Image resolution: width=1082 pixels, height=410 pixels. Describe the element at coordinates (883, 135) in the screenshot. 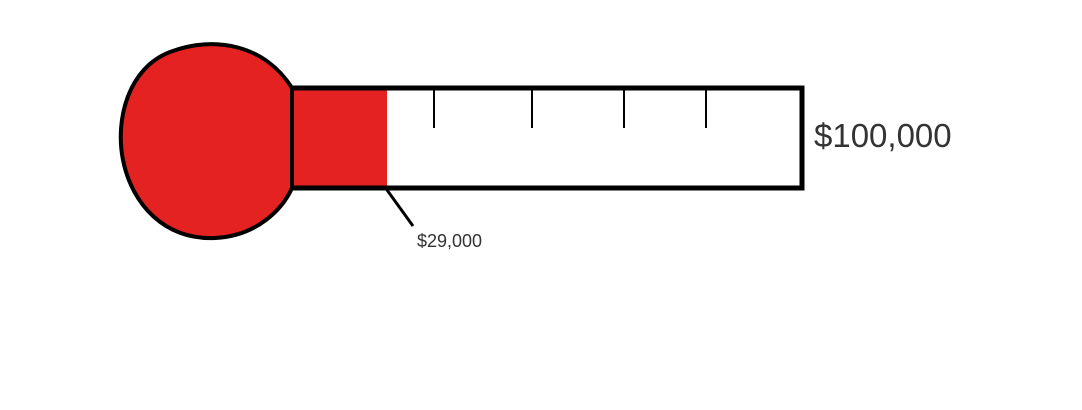

I see `goal-label: $100,000` at that location.